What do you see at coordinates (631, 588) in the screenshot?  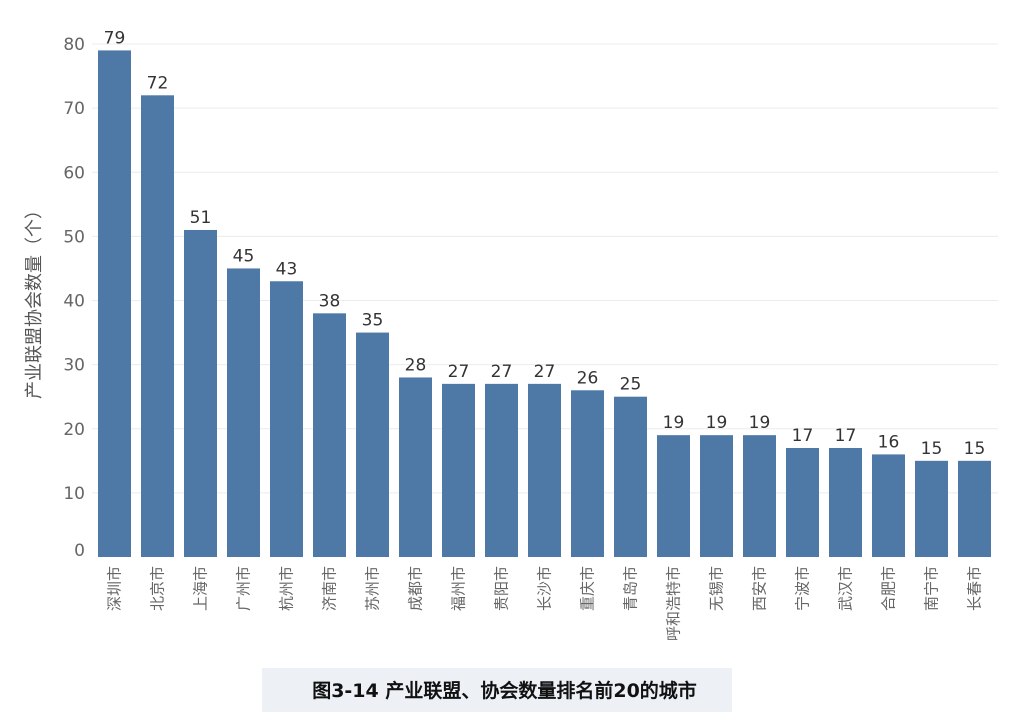 I see `x-tick-label: 青岛市` at bounding box center [631, 588].